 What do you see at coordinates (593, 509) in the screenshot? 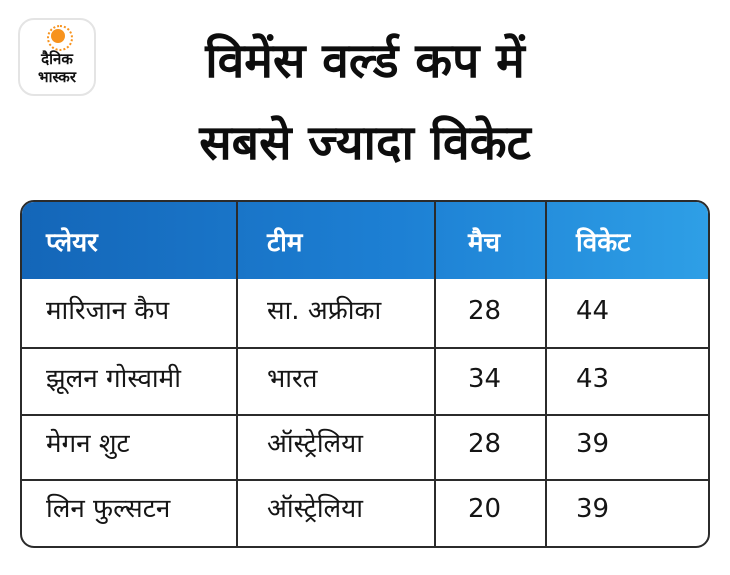
I see `table-row-4-wickets: 39` at bounding box center [593, 509].